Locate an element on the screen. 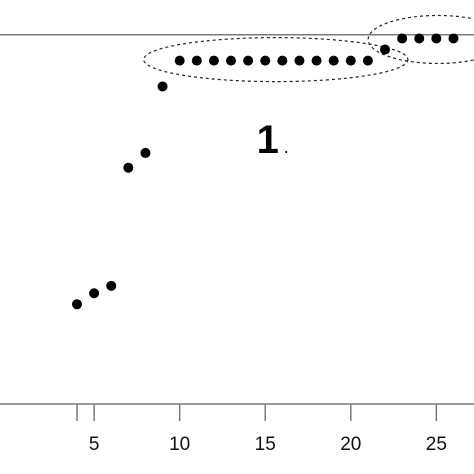 Image resolution: width=474 pixels, height=474 pixels. x-axis-ticks: 5 10 15 20 25 is located at coordinates (261, 429).